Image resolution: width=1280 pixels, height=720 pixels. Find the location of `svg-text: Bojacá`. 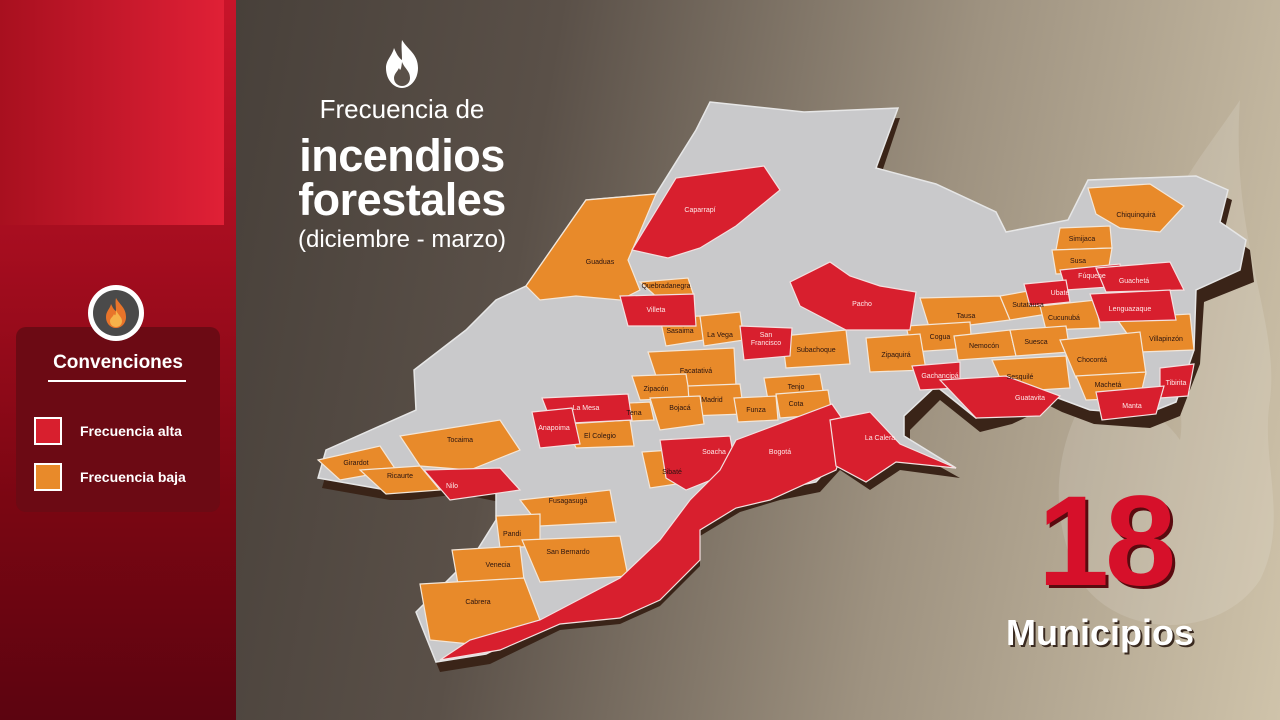

svg-text: Bojacá is located at coordinates (680, 408).